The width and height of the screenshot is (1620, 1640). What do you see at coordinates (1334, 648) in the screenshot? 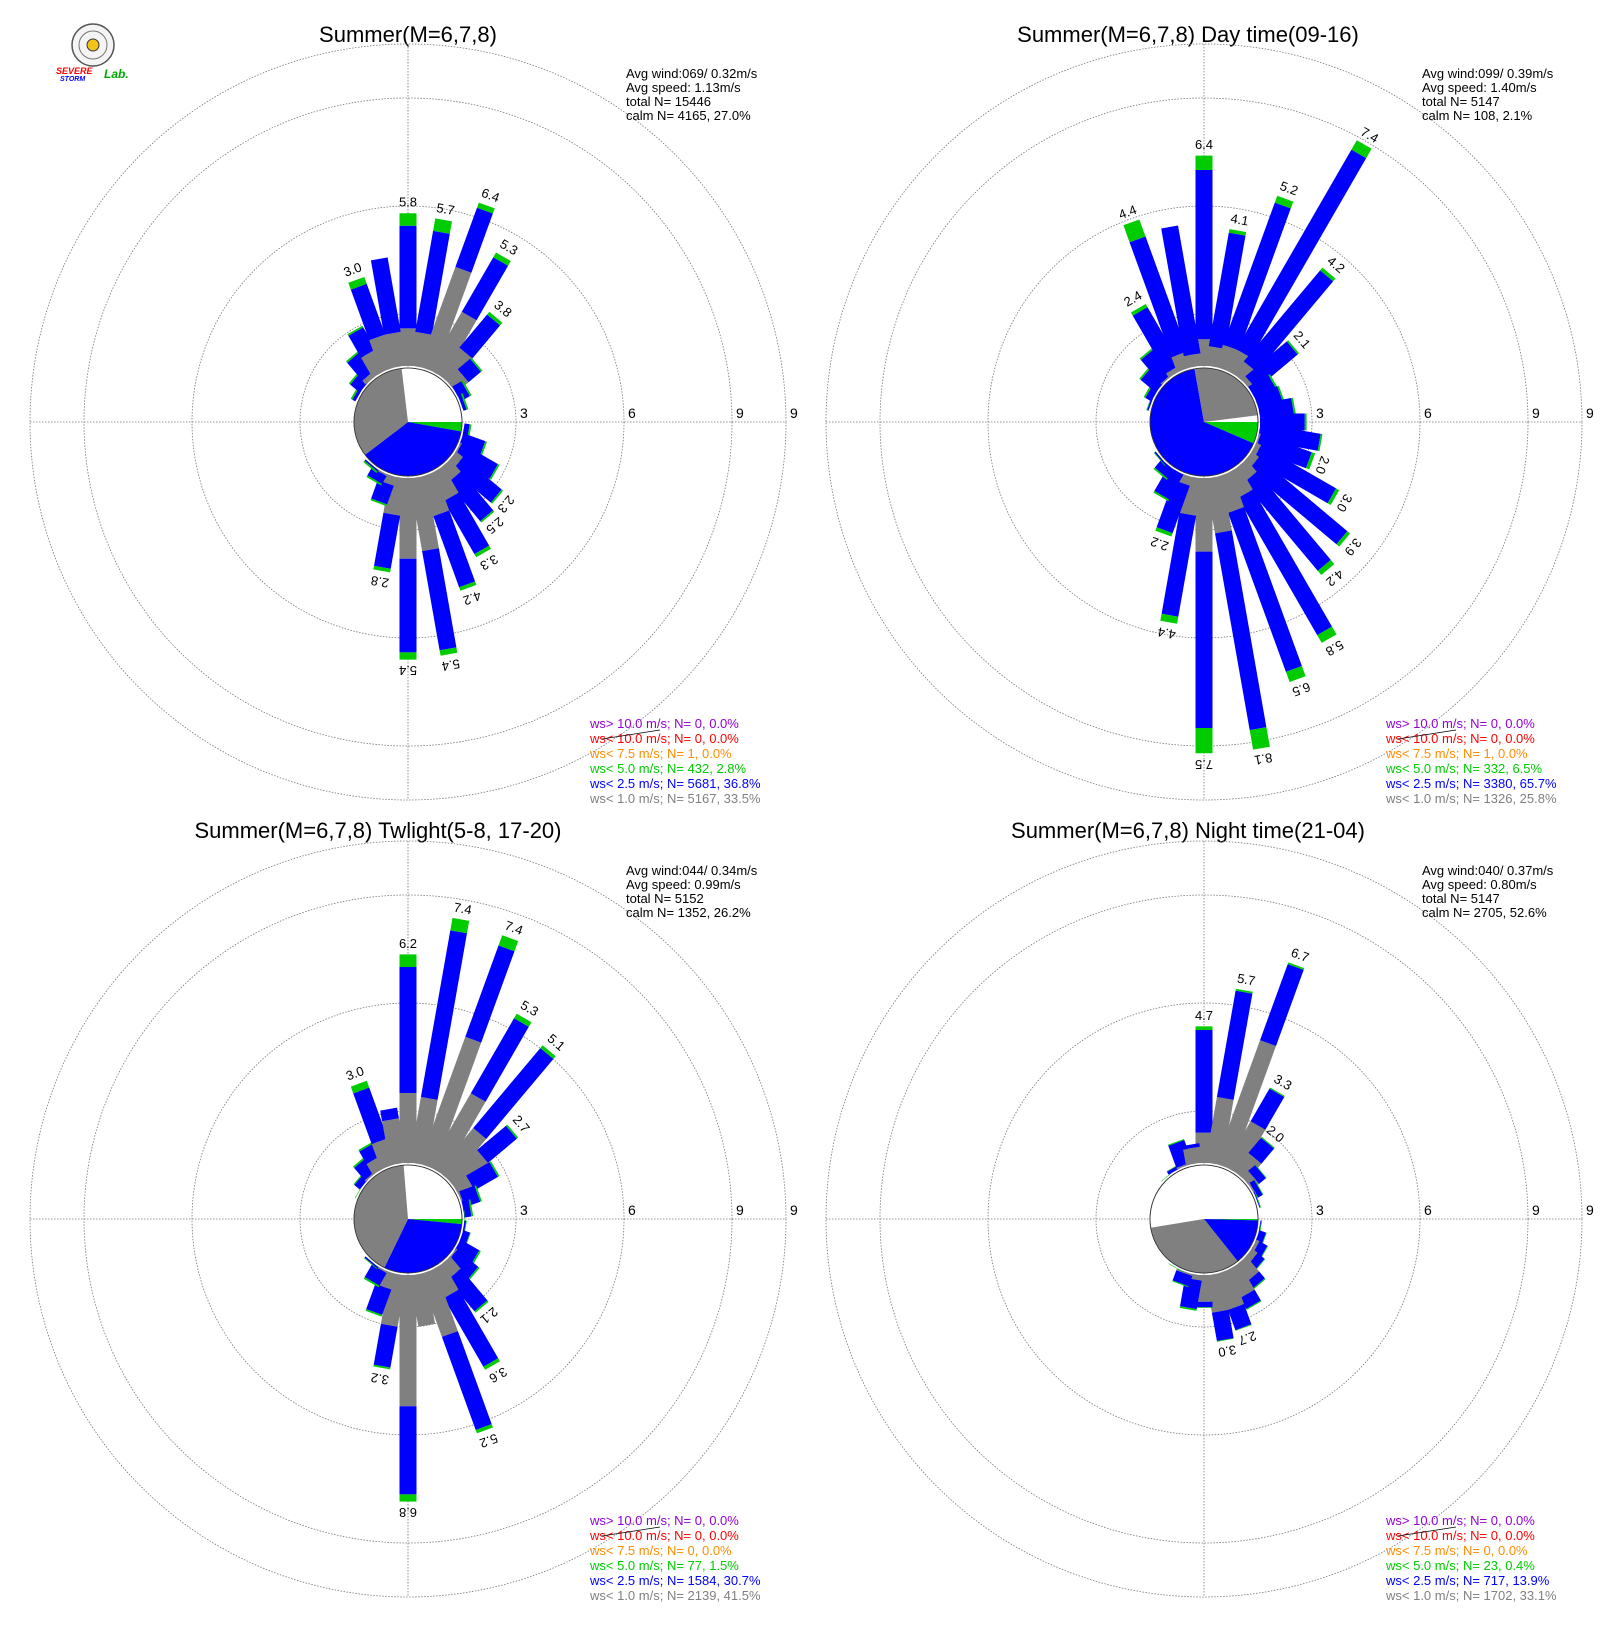
I see `bar-label: 5.8` at bounding box center [1334, 648].